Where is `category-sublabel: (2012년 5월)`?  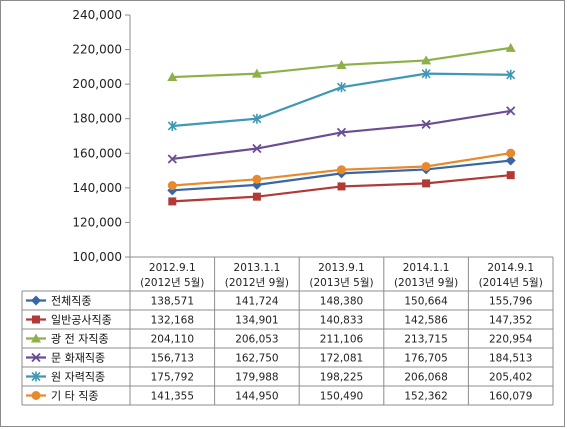
category-sublabel: (2012년 5월) is located at coordinates (172, 283).